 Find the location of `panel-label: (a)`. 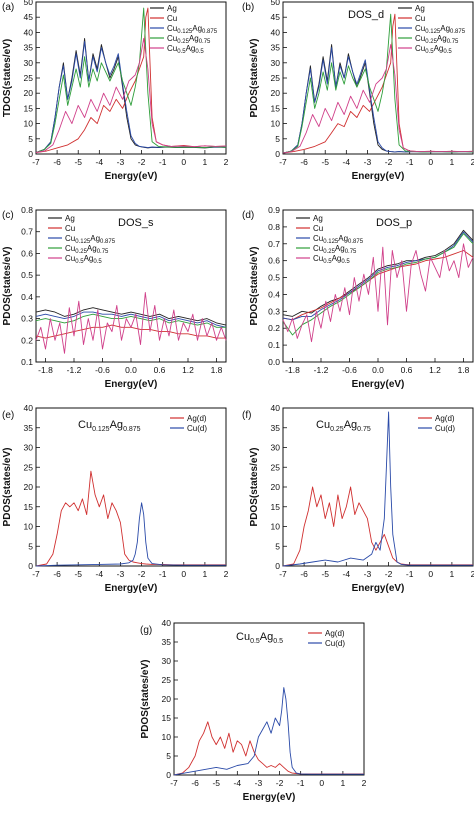

panel-label: (a) is located at coordinates (8, 7).